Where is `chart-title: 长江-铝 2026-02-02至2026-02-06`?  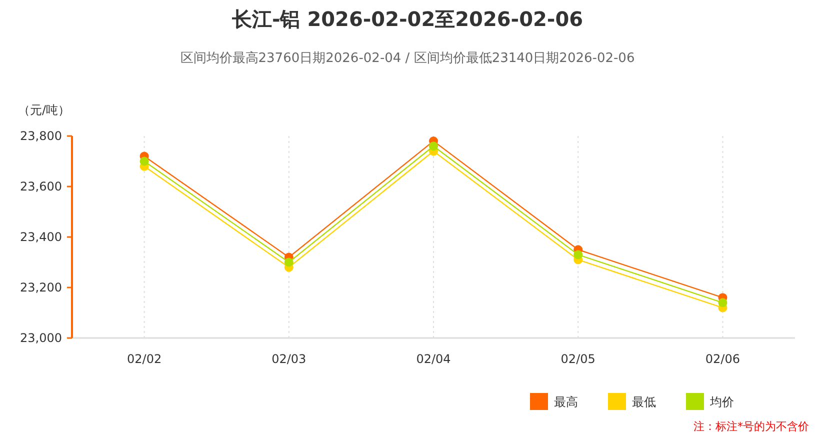
chart-title: 长江-铝 2026-02-02至2026-02-06 is located at coordinates (407, 19).